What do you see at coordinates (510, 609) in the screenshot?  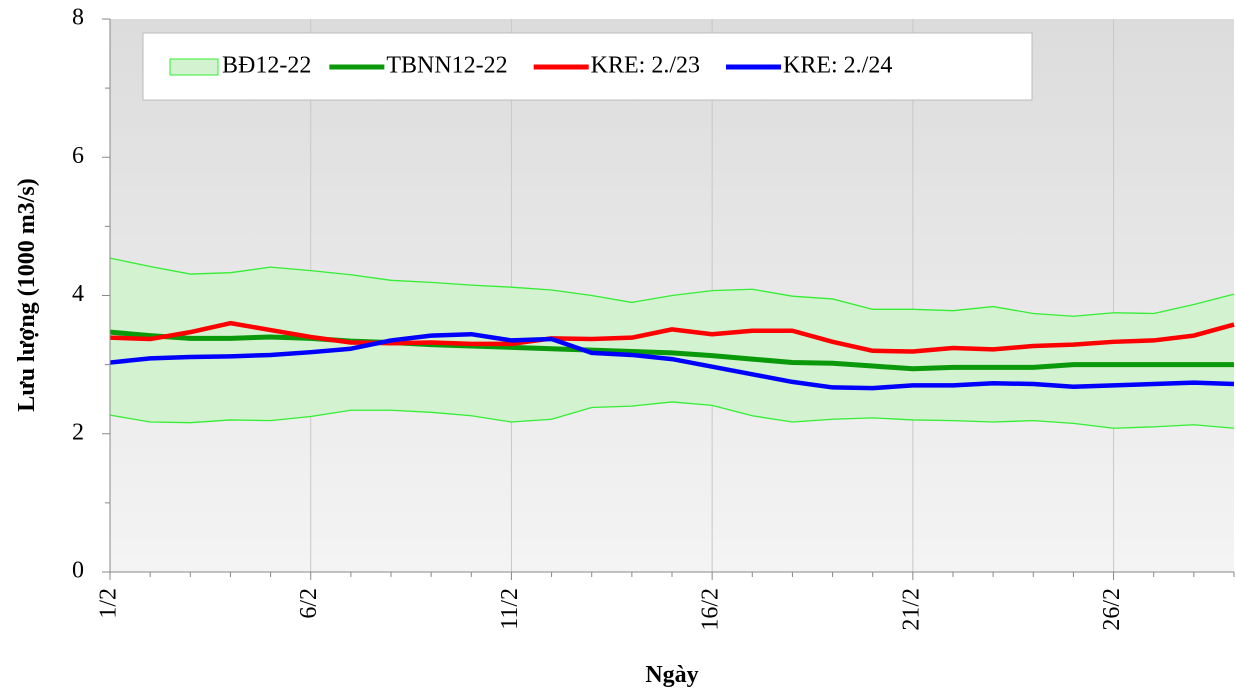 I see `x-tick-label: 11/2` at bounding box center [510, 609].